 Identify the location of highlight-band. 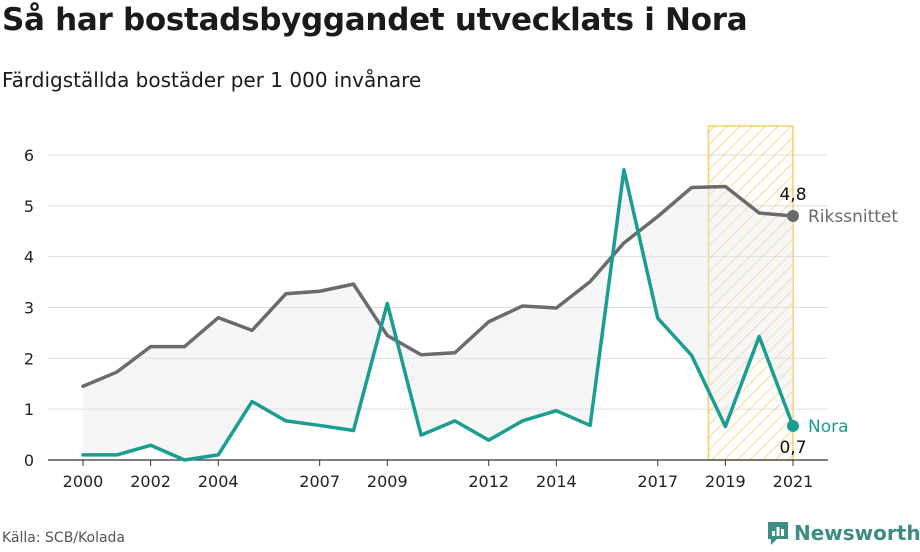
(750, 293).